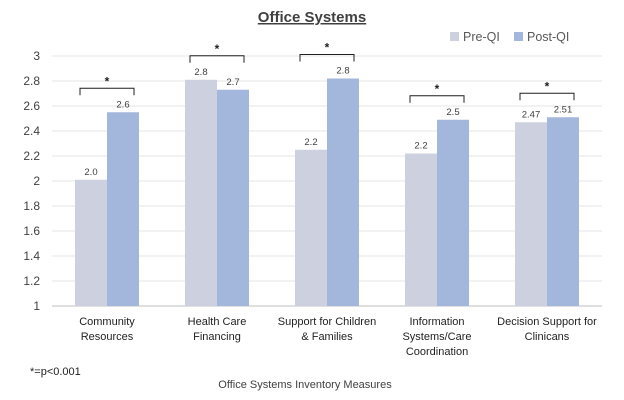  I want to click on x-category-label: Support for Children, so click(327, 322).